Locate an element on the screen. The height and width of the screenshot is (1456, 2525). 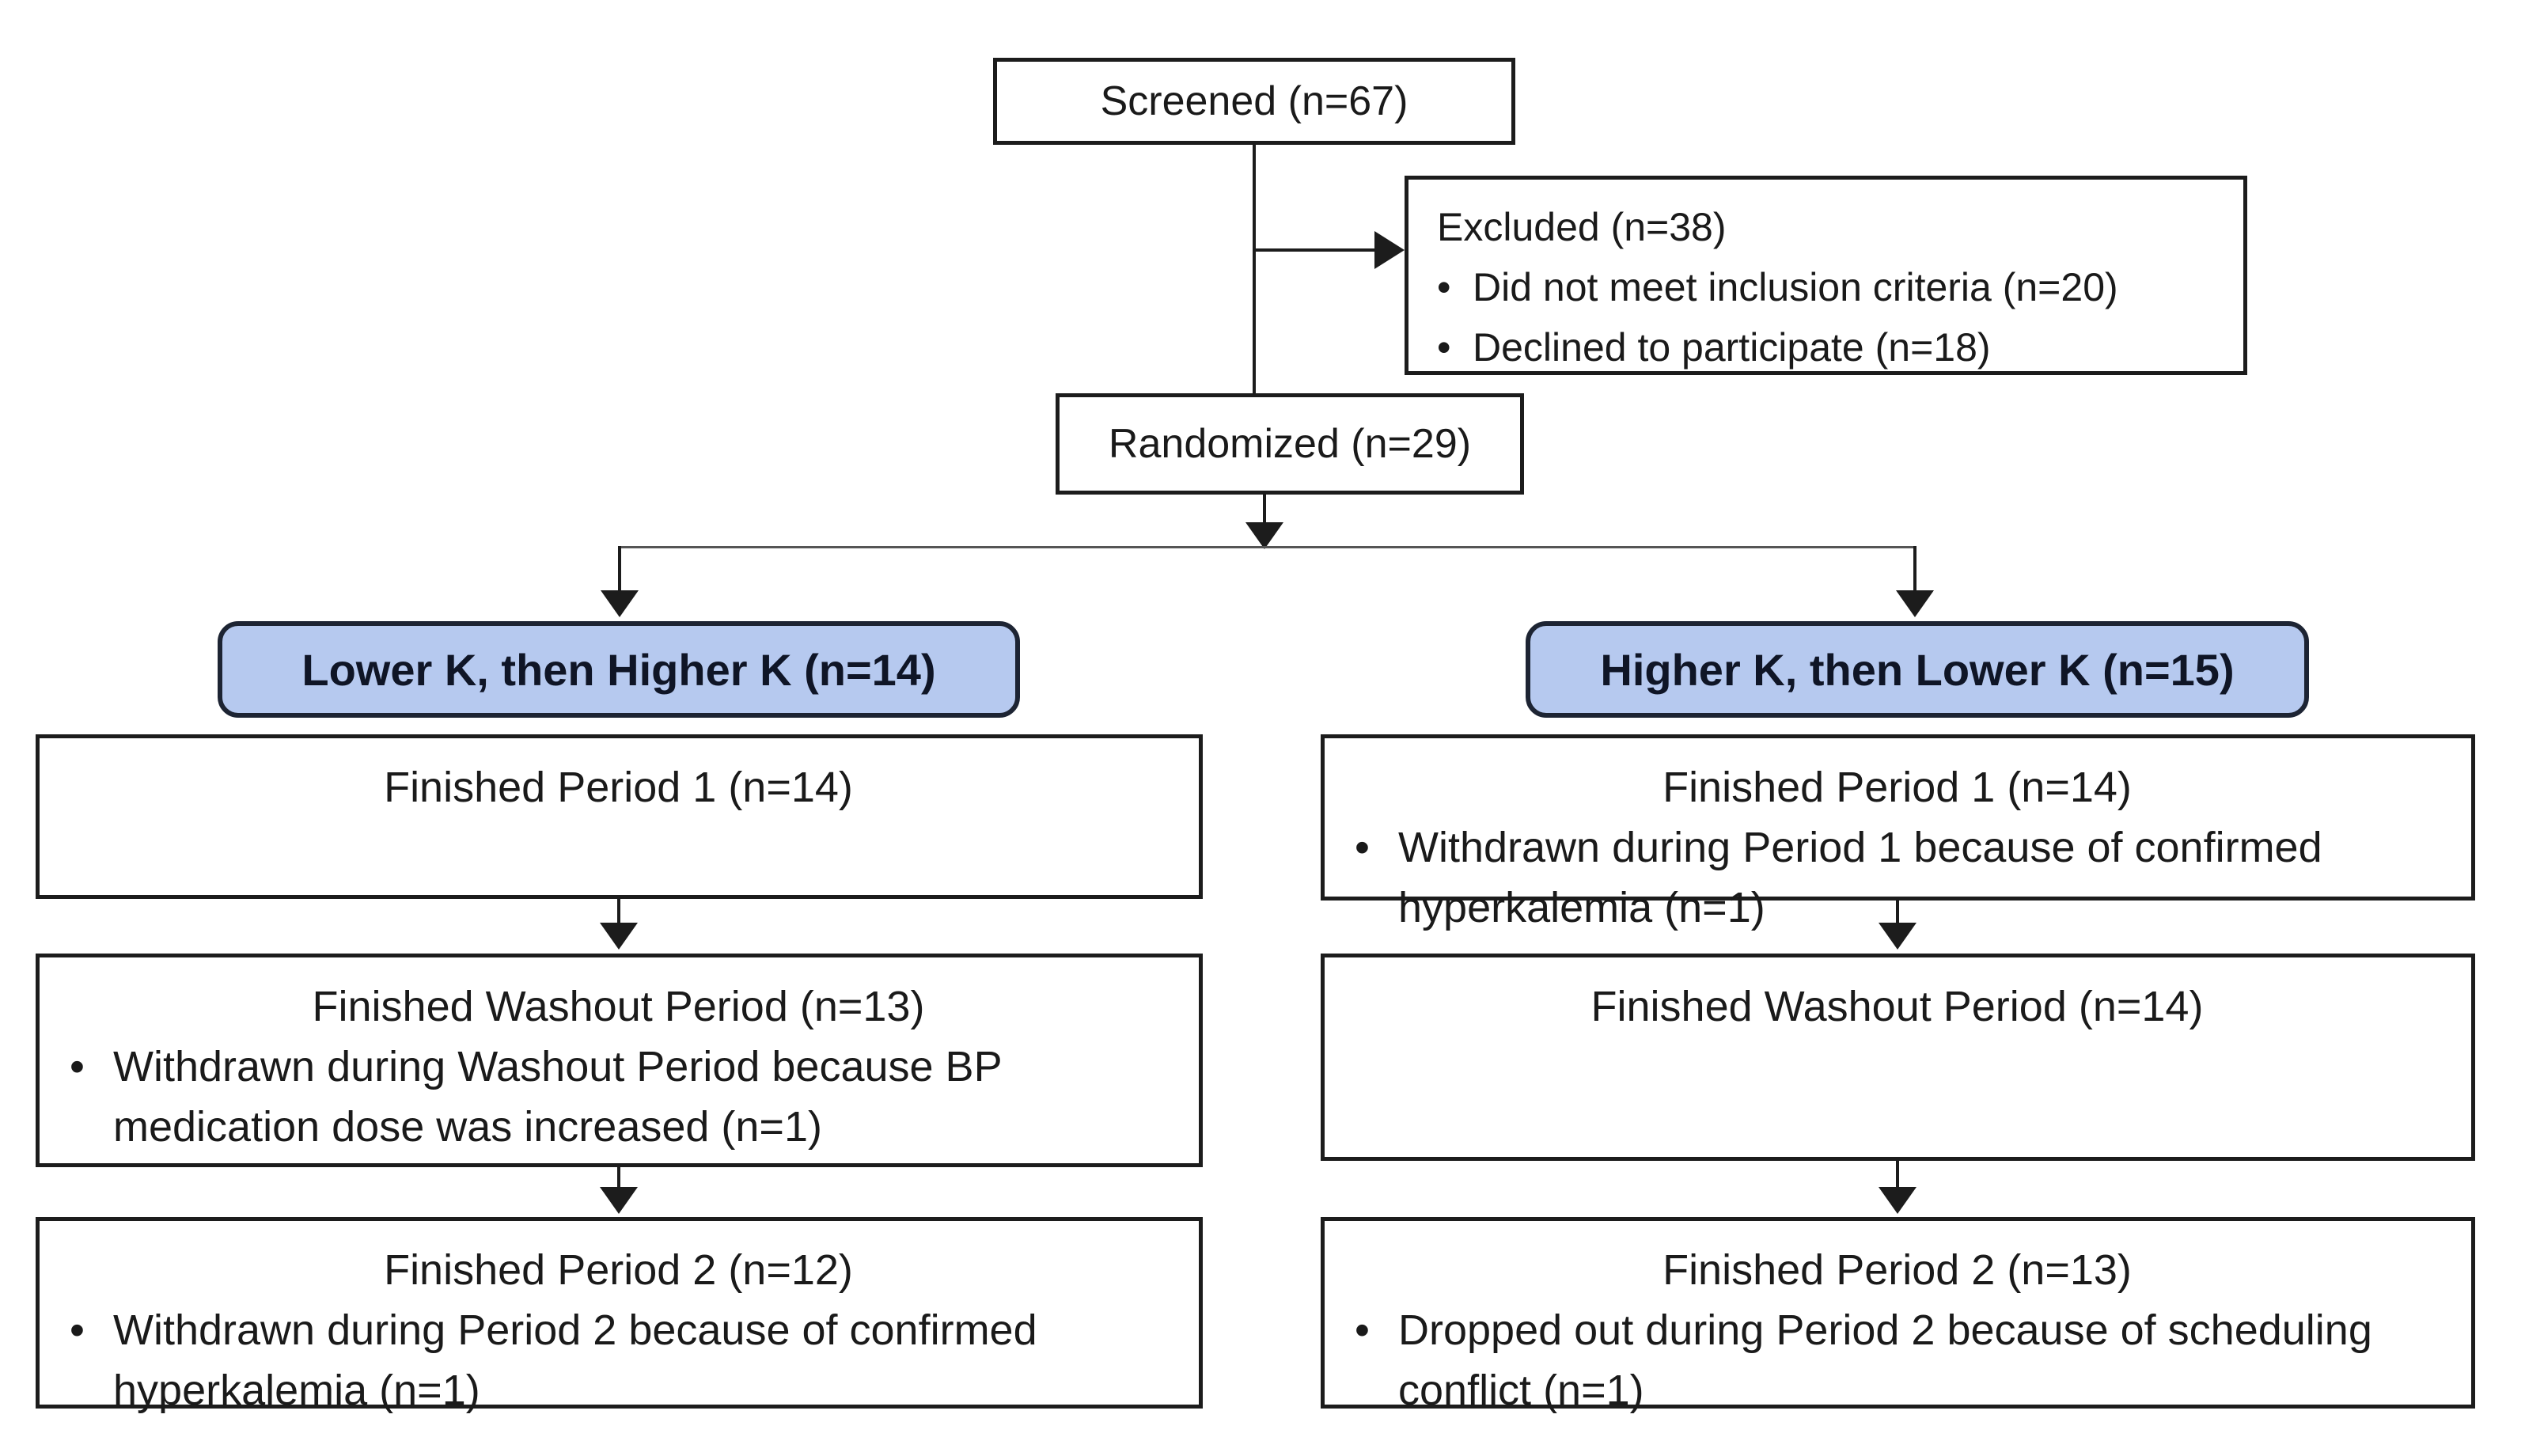
arrowhead-left-arm-icon is located at coordinates (620, 603).